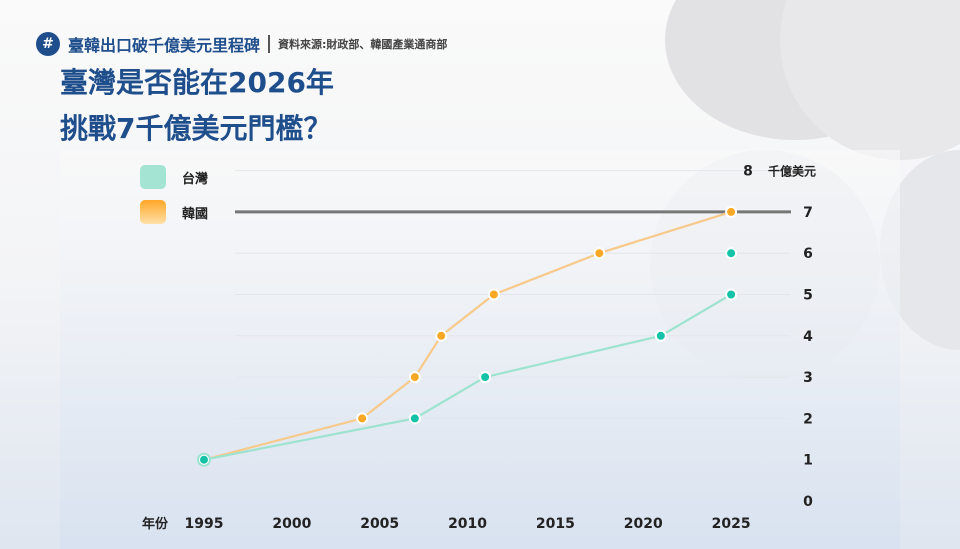  I want to click on legend-item-korea: 韓國, so click(174, 212).